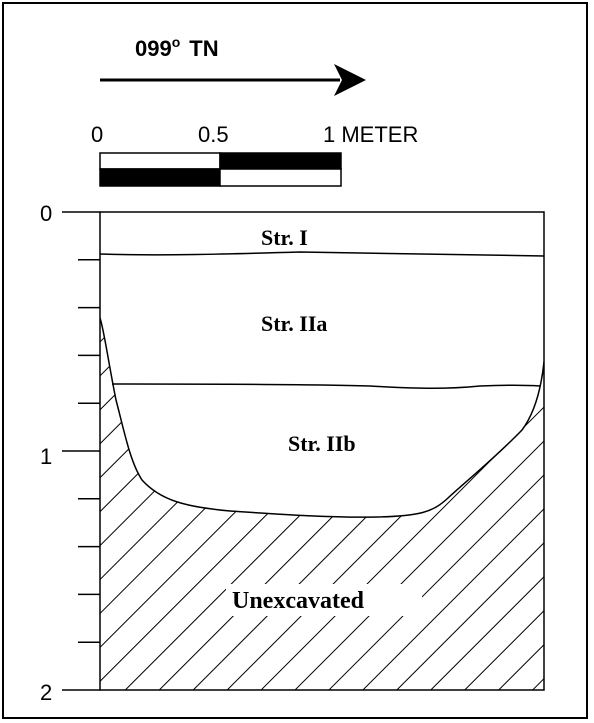  Describe the element at coordinates (322, 443) in the screenshot. I see `stratum-IIb-label: Str. IIb` at that location.